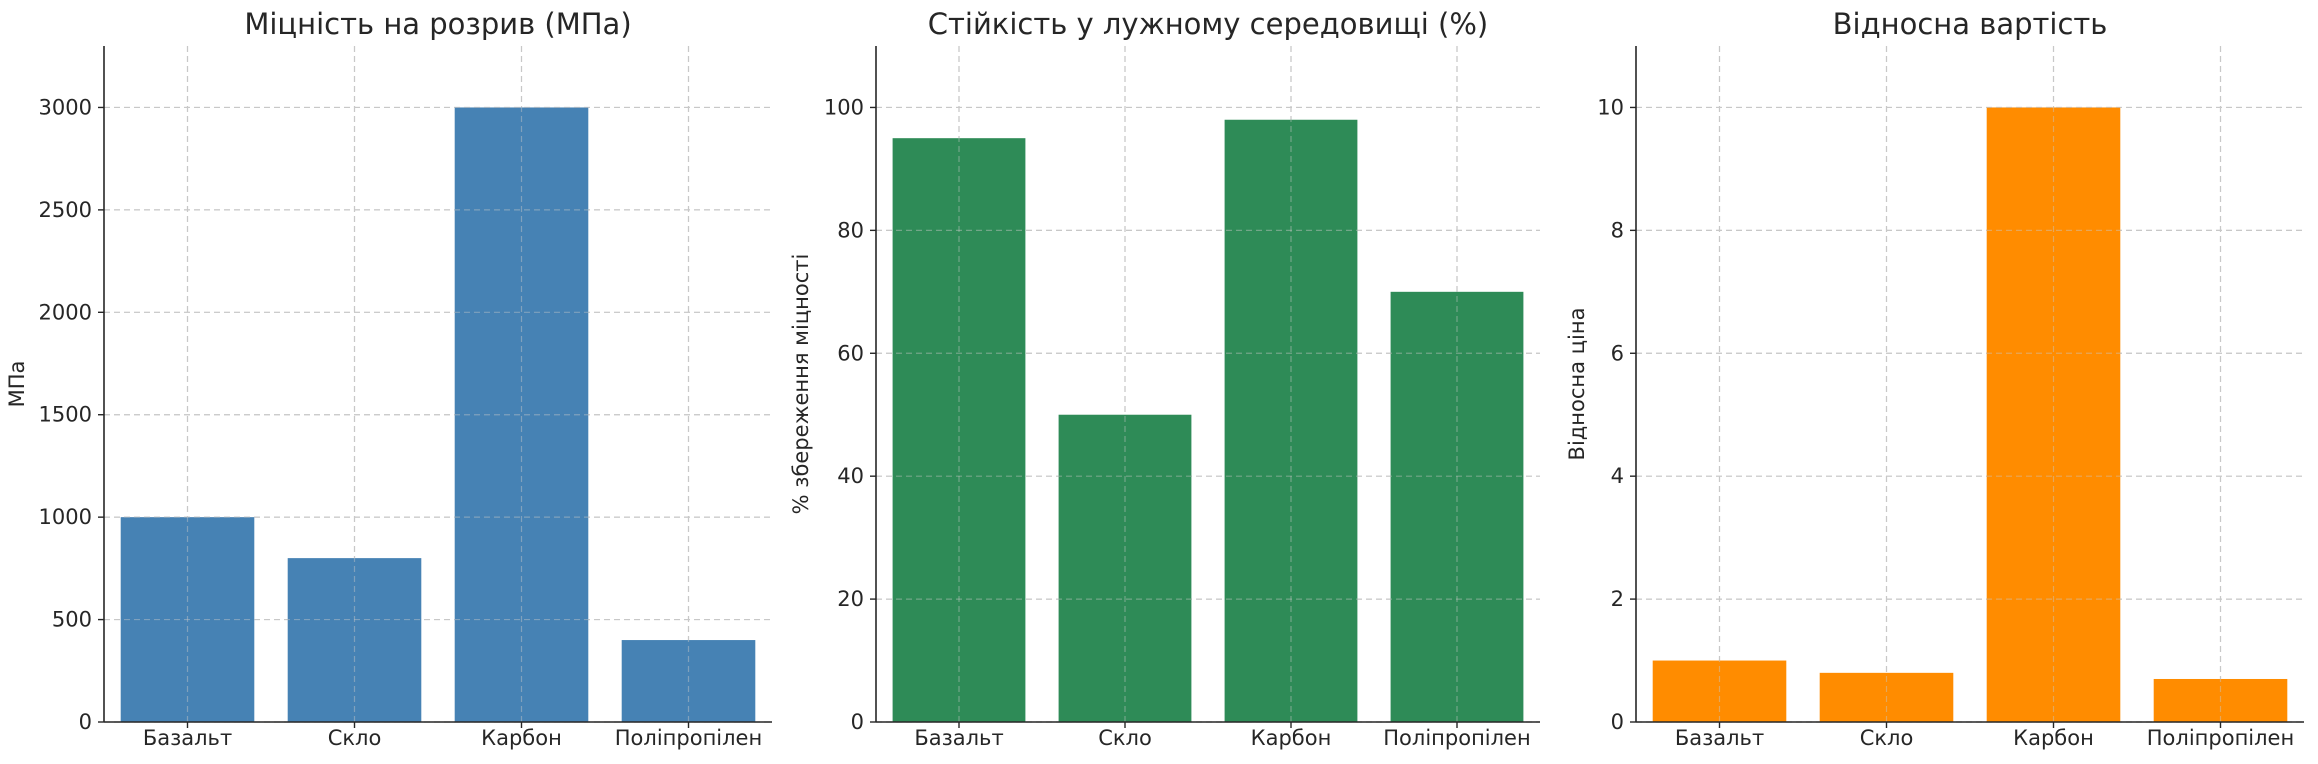 The image size is (2318, 764). What do you see at coordinates (1617, 353) in the screenshot?
I see `y-tick-label: 6` at bounding box center [1617, 353].